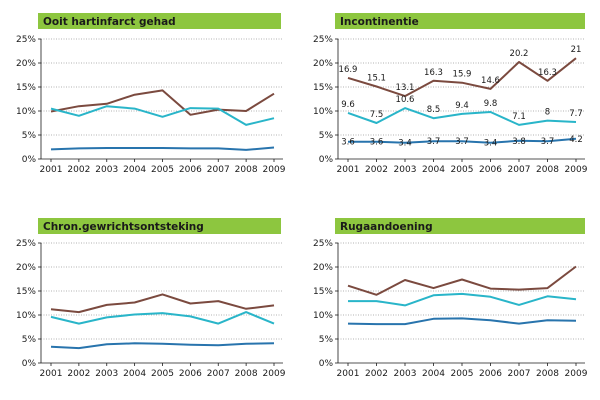 Image resolution: width=600 pixels, height=400 pixels. What do you see at coordinates (348, 70) in the screenshot?
I see `data-label: 16.9` at bounding box center [348, 70].